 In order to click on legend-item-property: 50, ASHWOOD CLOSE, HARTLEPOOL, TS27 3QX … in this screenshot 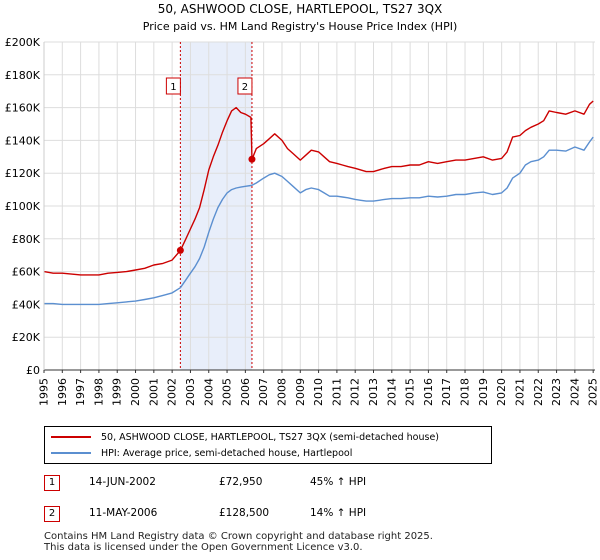, I will do `click(245, 437)`.